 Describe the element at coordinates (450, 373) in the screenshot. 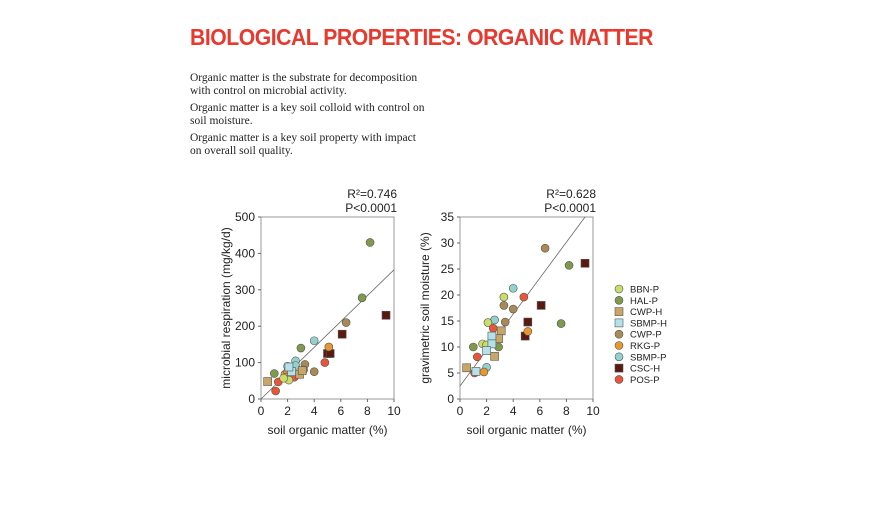

I see `y-tick-label: 5` at that location.